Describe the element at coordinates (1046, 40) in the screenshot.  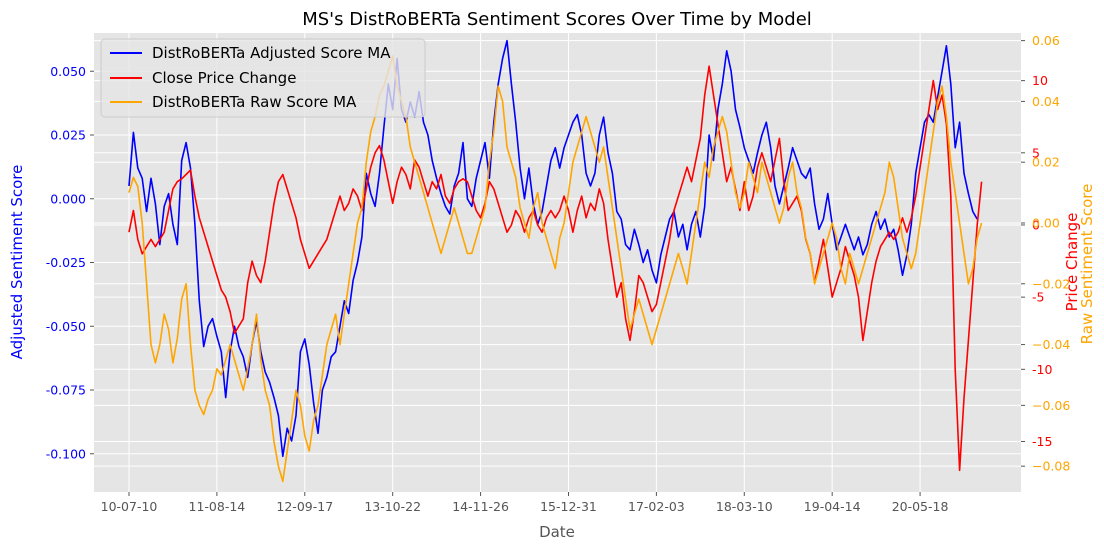
I see `raw-axis-tick-label: 0.06` at that location.